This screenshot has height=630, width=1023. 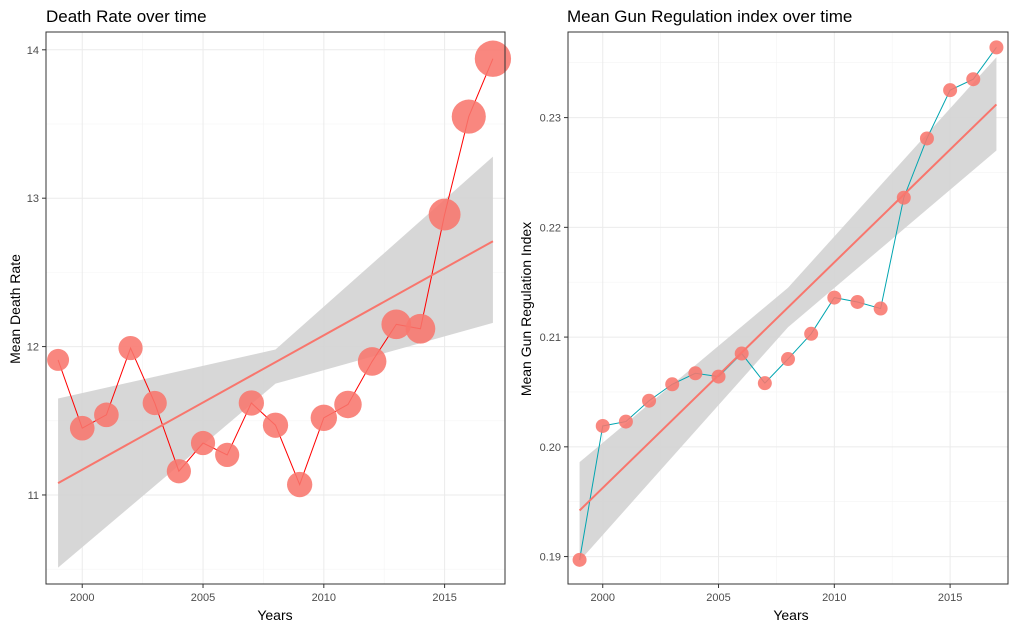 I want to click on y-tick-label: 12, so click(x=33, y=348).